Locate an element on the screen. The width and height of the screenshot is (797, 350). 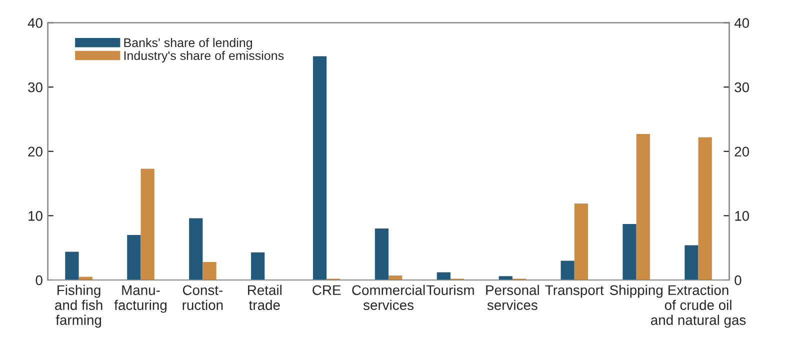
x-tick-label: Retail trade is located at coordinates (265, 297).